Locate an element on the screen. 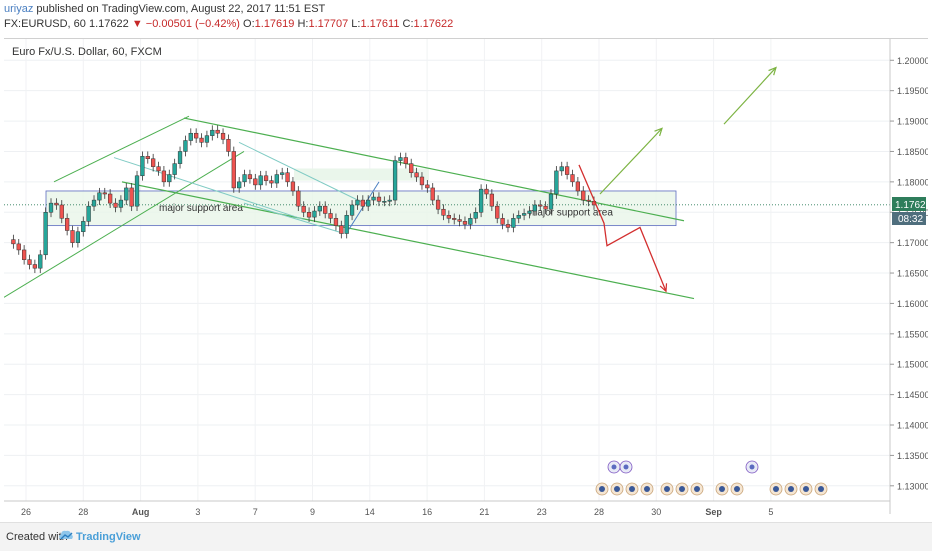 The height and width of the screenshot is (551, 932). time-tick-label: 14 is located at coordinates (370, 512).